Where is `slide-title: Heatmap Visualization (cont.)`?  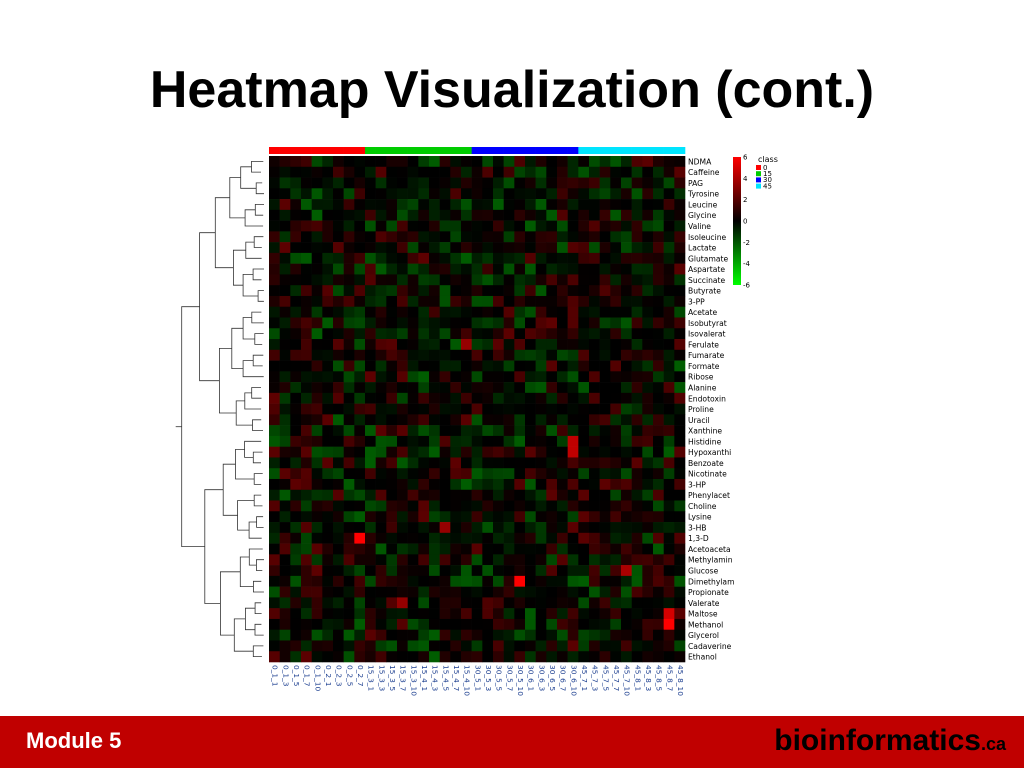 slide-title: Heatmap Visualization (cont.) is located at coordinates (512, 90).